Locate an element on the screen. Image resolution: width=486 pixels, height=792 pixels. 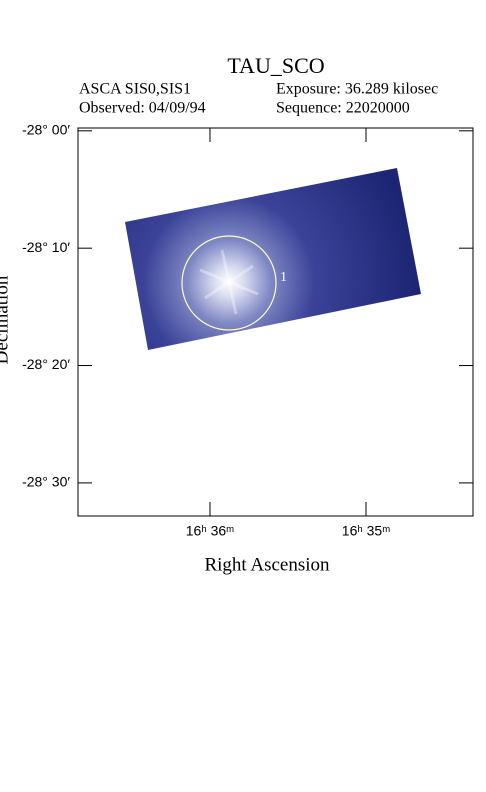
sky-image is located at coordinates (273, 259).